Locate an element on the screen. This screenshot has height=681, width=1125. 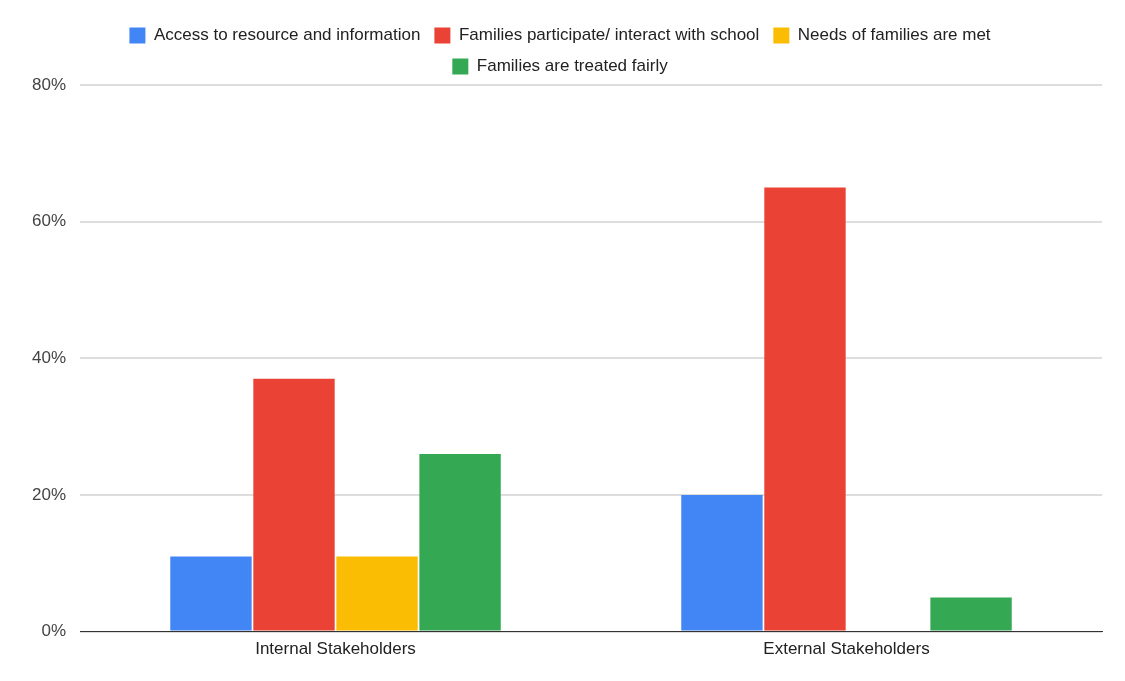
legend-label: Access to resource and information is located at coordinates (287, 35).